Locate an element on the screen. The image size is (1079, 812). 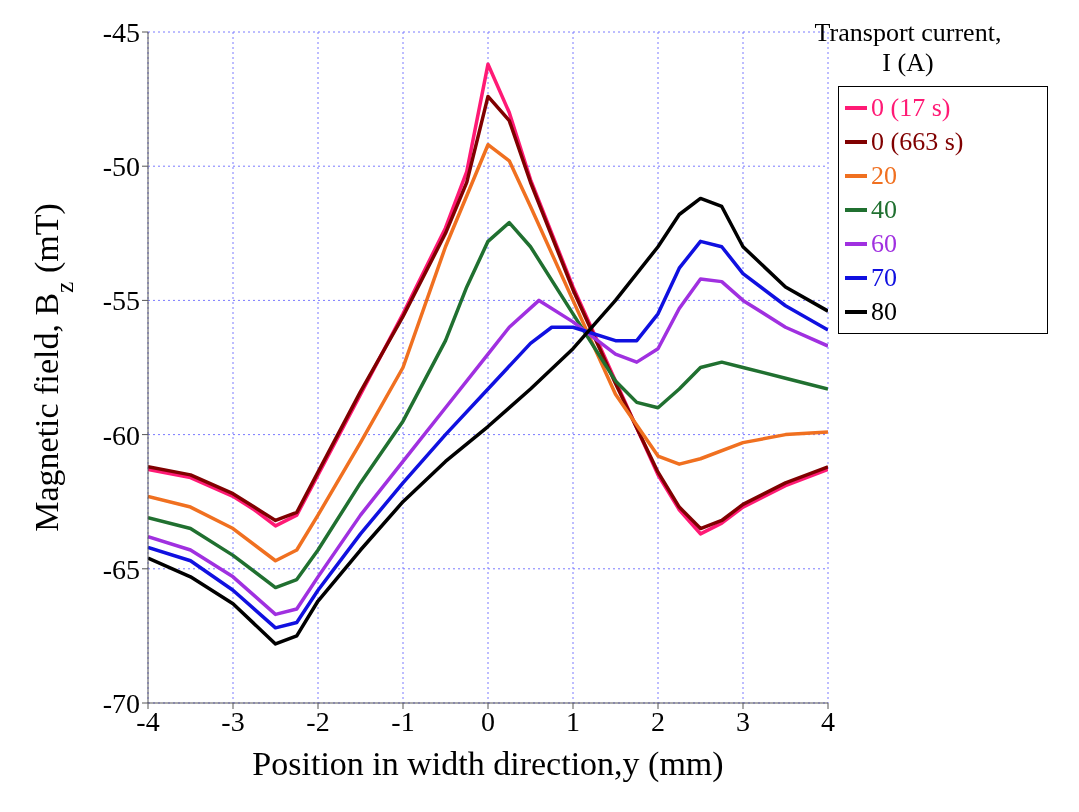
x-tick-label: -3 is located at coordinates (233, 721).